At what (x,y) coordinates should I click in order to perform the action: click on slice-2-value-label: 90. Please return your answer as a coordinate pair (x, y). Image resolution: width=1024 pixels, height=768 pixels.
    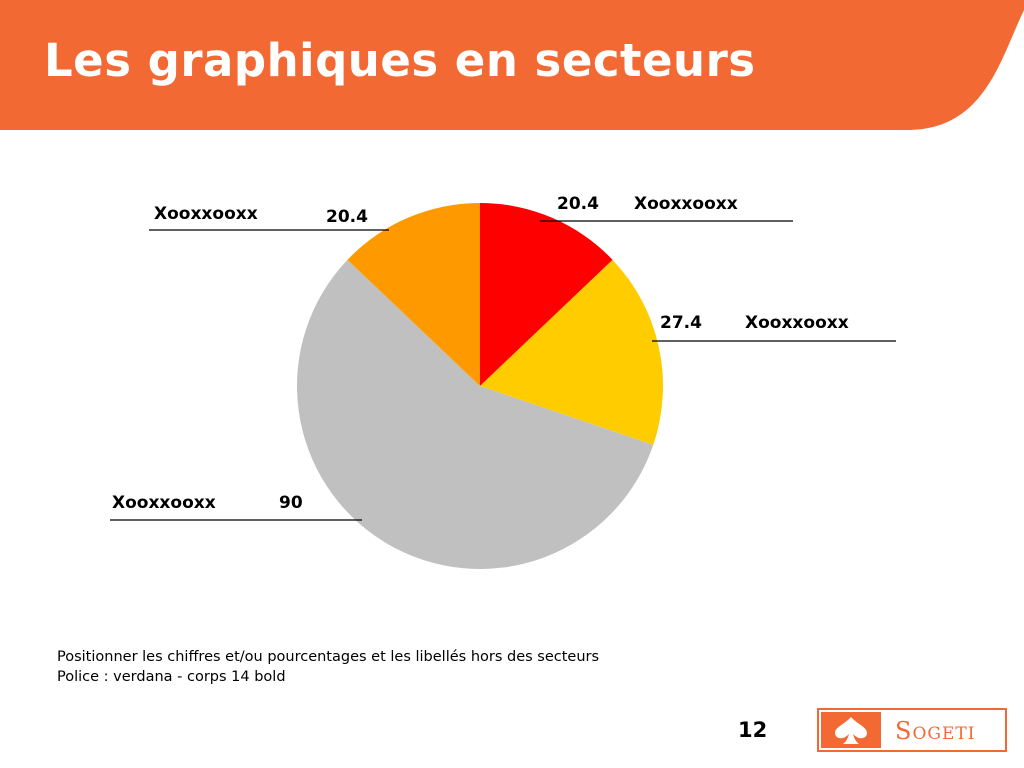
    Looking at the image, I should click on (291, 503).